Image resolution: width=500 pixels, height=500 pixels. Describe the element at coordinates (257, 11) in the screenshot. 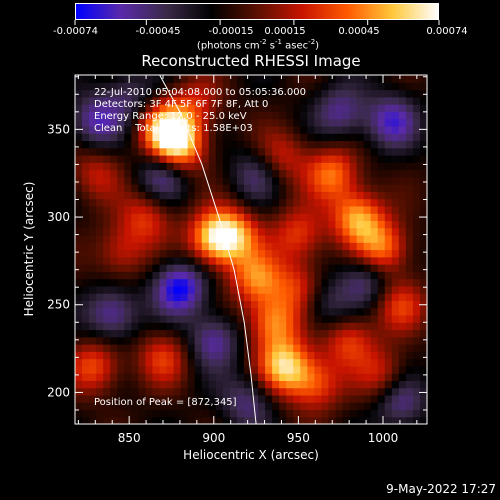

I see `colorbar` at that location.